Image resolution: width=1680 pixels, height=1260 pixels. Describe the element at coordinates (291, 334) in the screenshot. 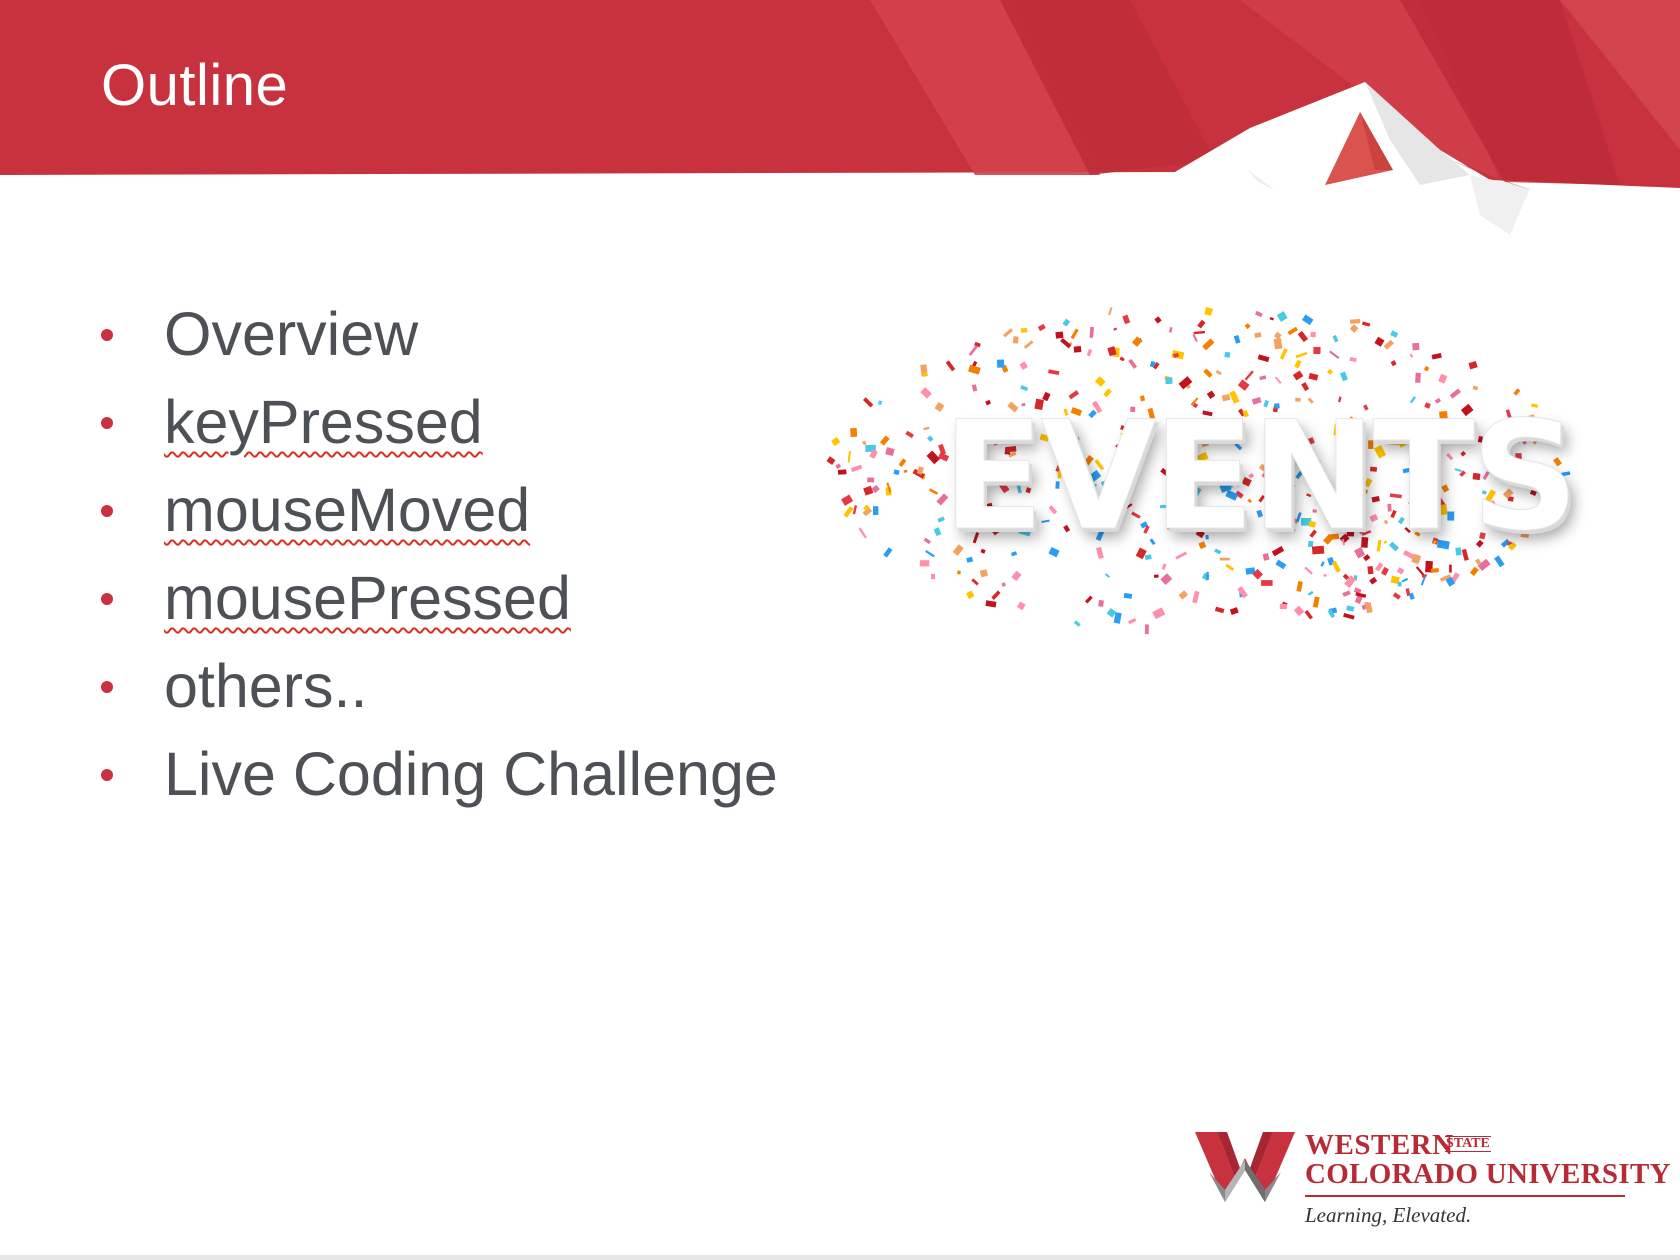

I see `list-item-text: Overview` at that location.